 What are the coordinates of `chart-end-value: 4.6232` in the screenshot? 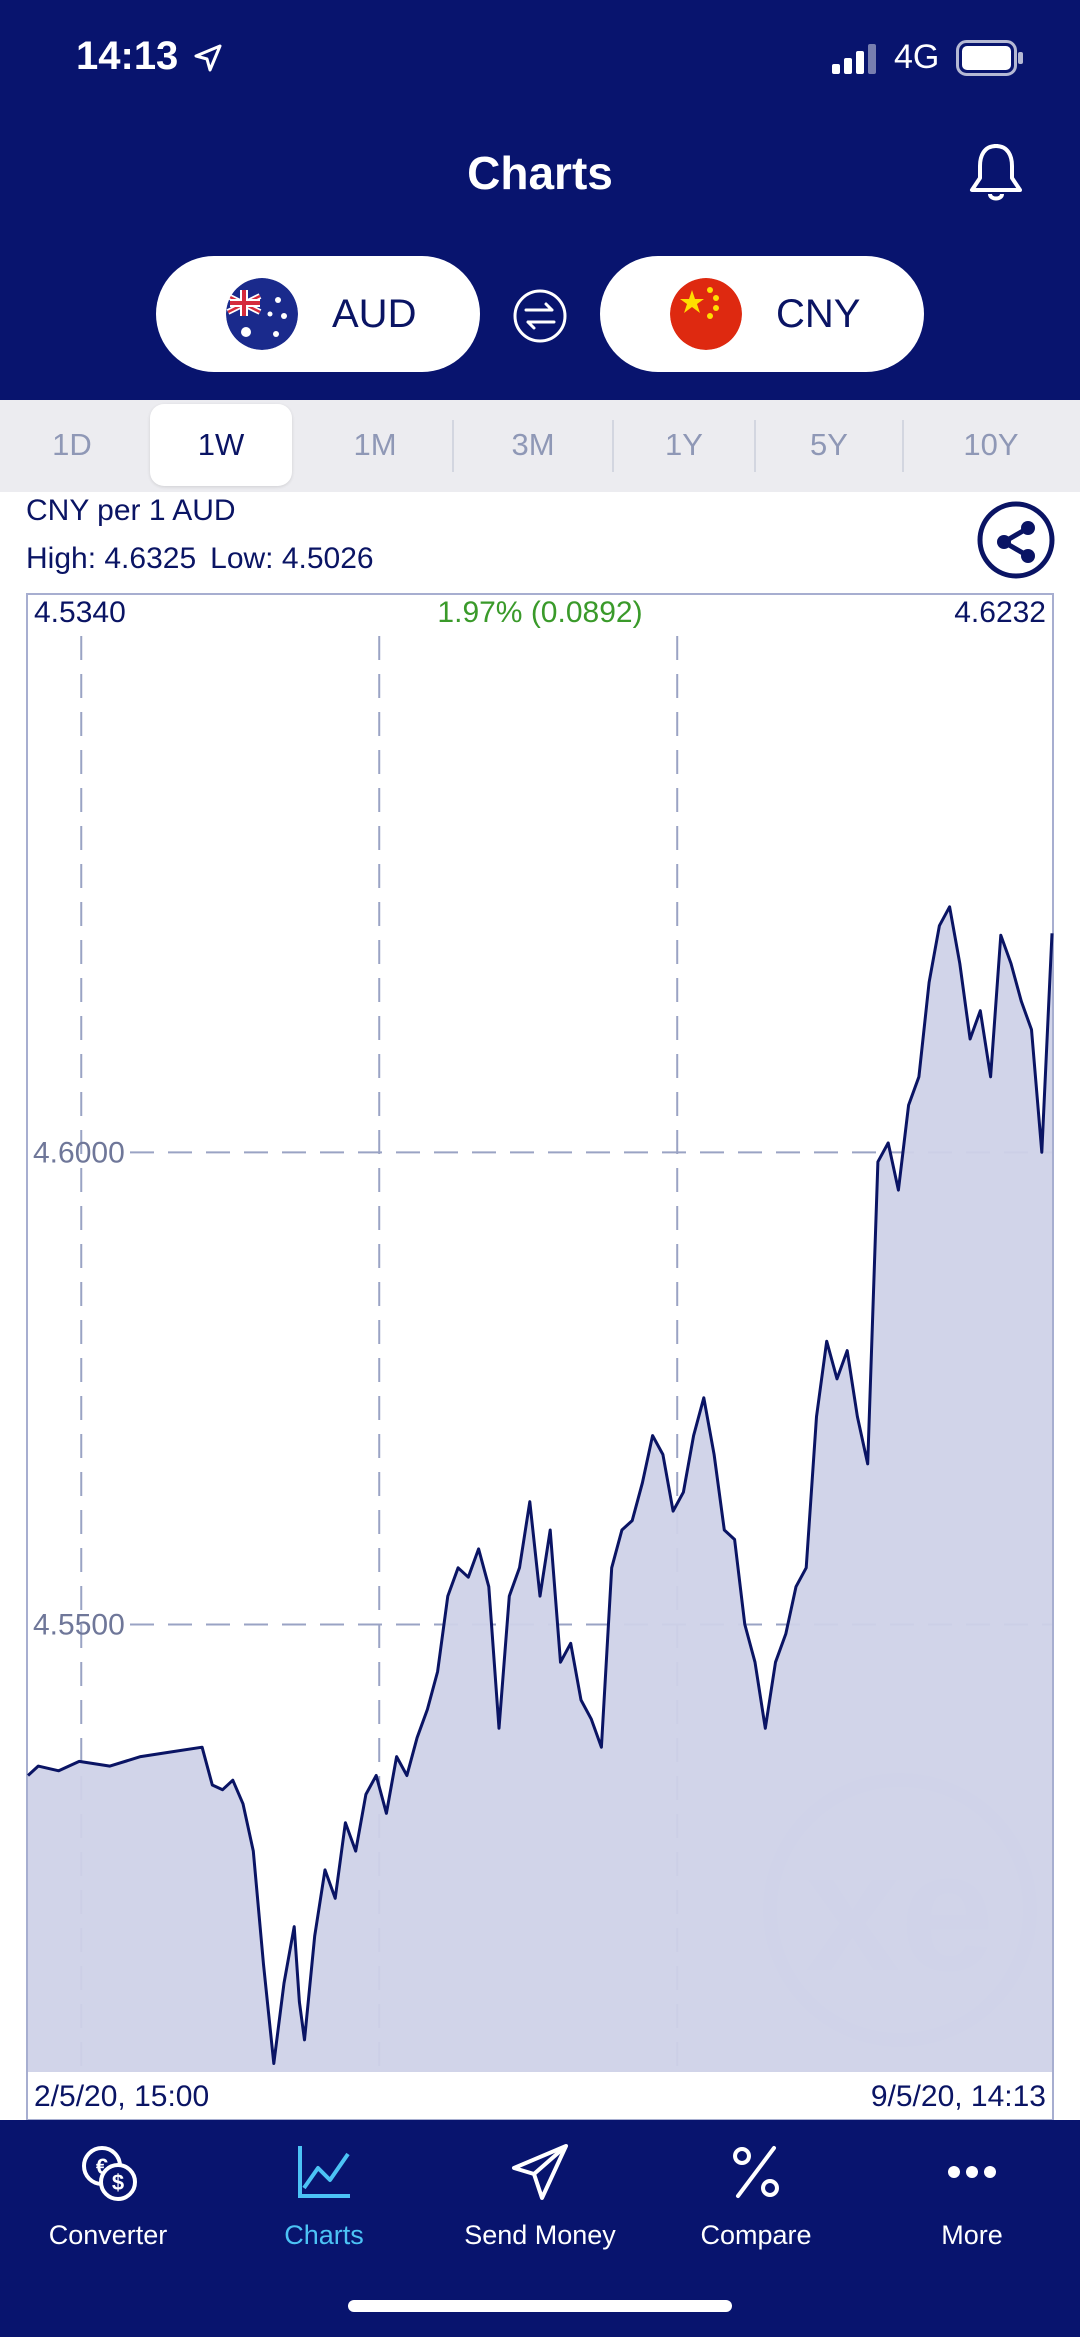 It's located at (1000, 612).